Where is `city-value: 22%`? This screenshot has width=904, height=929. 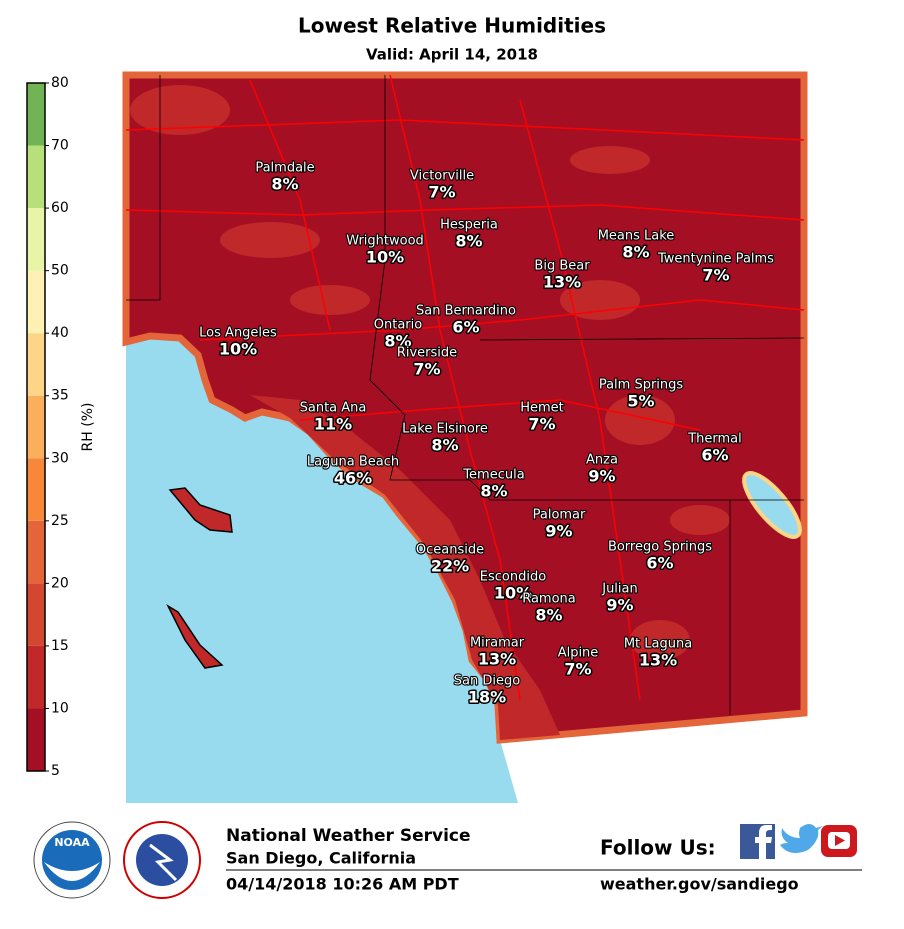 city-value: 22% is located at coordinates (450, 566).